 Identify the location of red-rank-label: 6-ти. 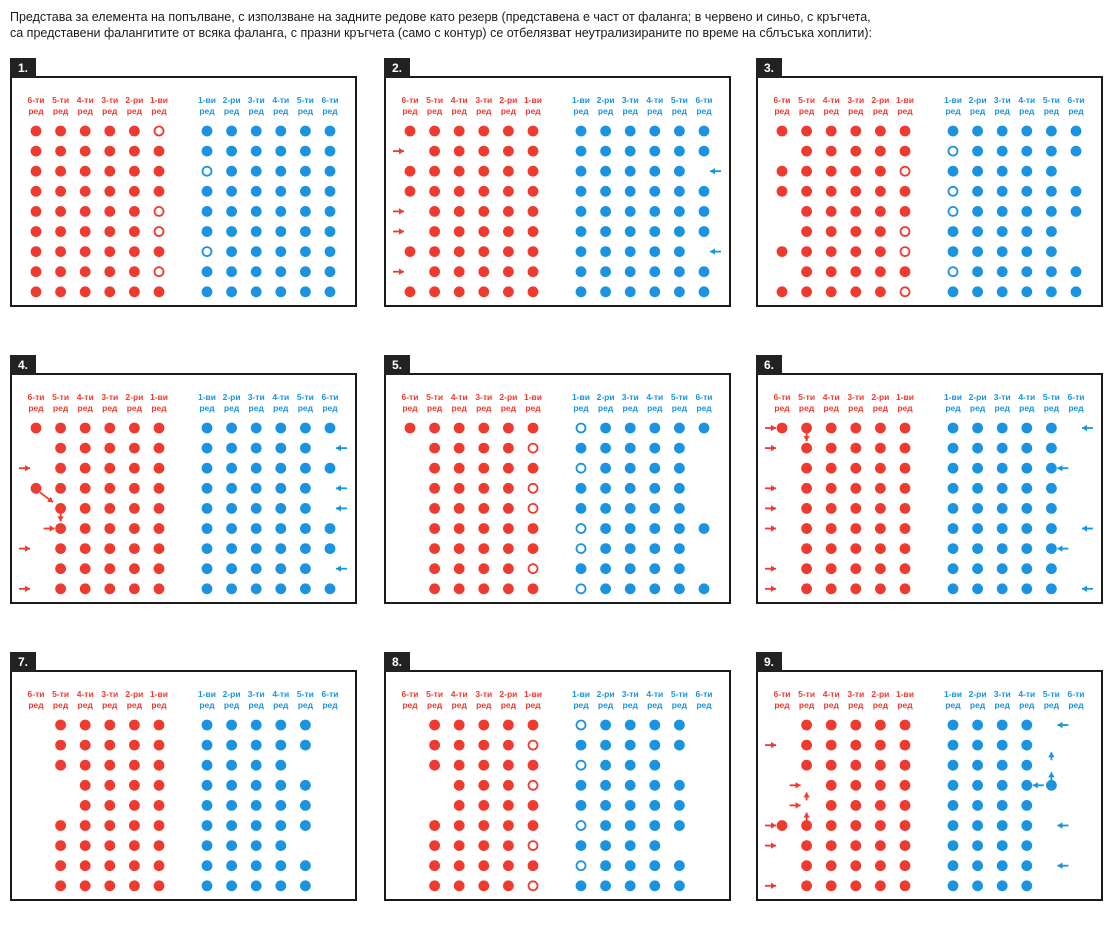
(36, 397).